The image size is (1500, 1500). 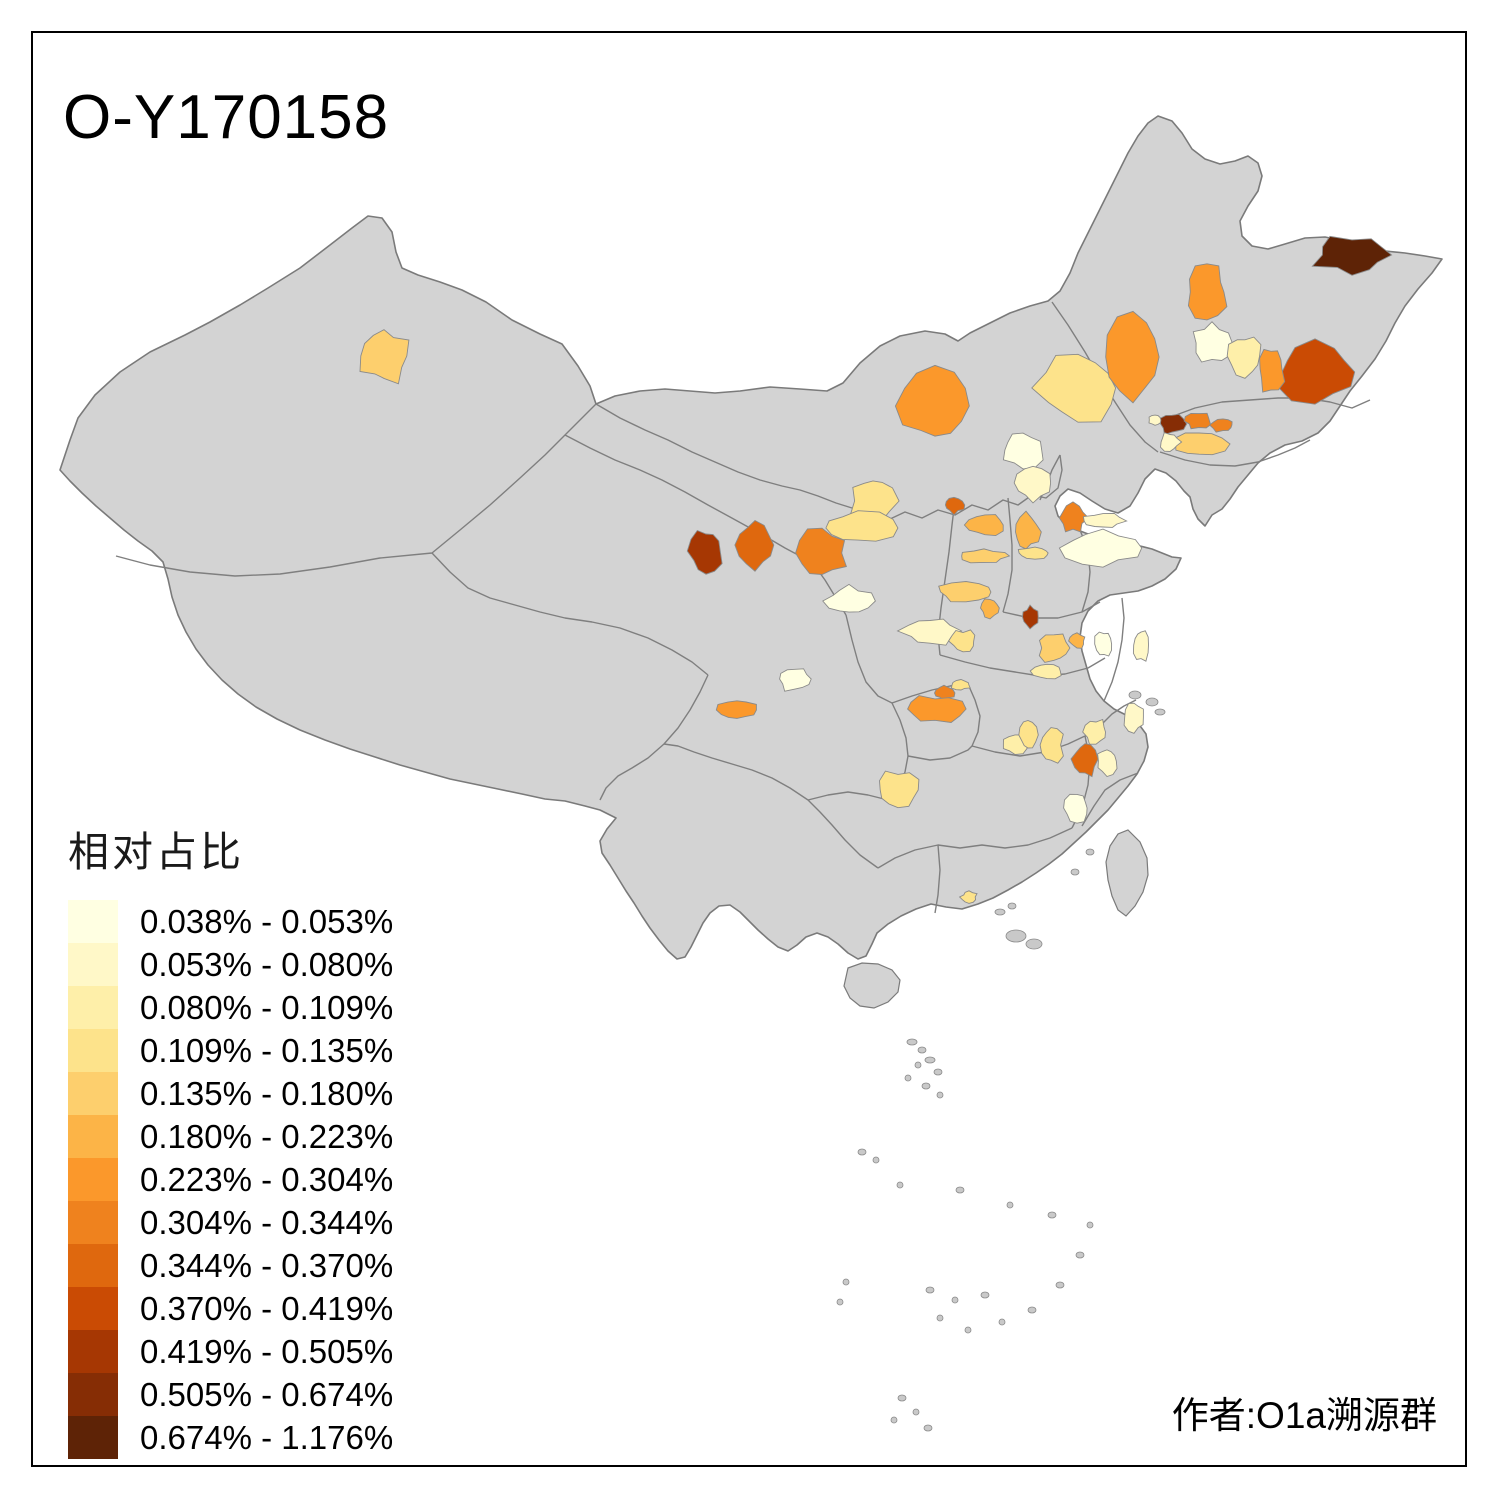 I want to click on legend-row: 0.223% - 0.304%, so click(x=230, y=1179).